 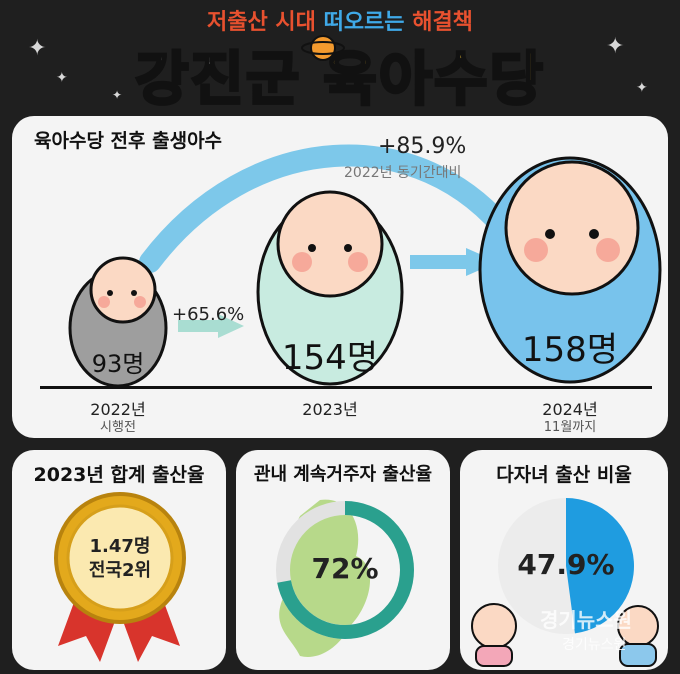 What do you see at coordinates (120, 546) in the screenshot?
I see `fertility-value: 1.47명` at bounding box center [120, 546].